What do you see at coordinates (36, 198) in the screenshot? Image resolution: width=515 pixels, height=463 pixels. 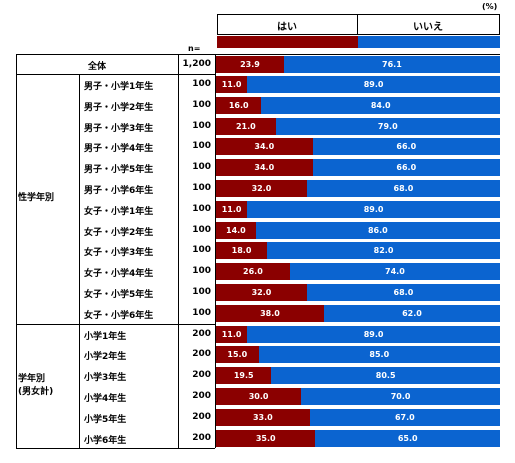 I see `group-label-line1: 性学年別` at bounding box center [36, 198].